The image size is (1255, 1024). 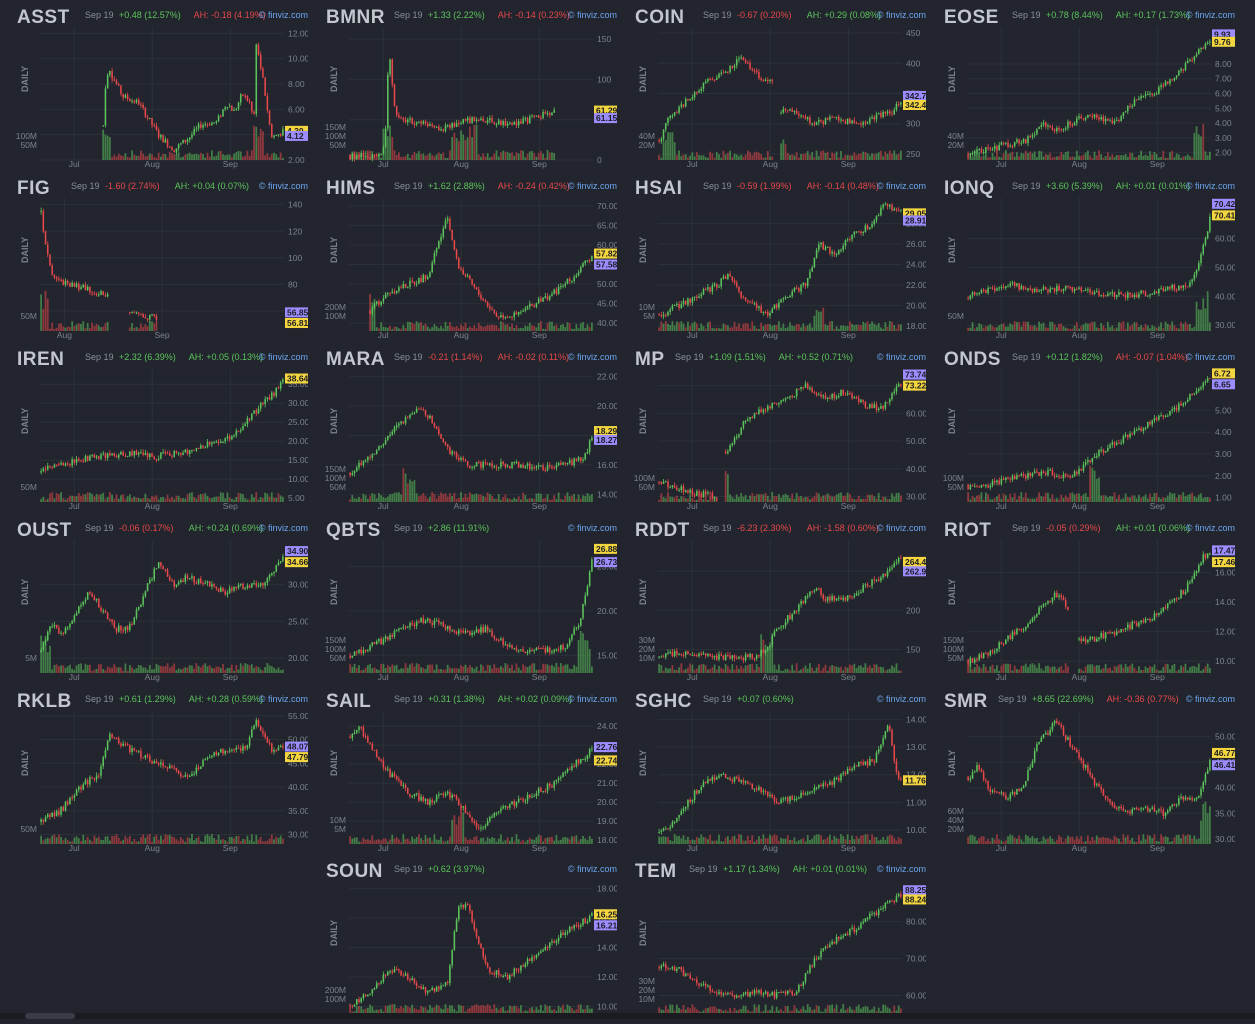 I want to click on ticker-symbol: FIG, so click(x=33, y=189).